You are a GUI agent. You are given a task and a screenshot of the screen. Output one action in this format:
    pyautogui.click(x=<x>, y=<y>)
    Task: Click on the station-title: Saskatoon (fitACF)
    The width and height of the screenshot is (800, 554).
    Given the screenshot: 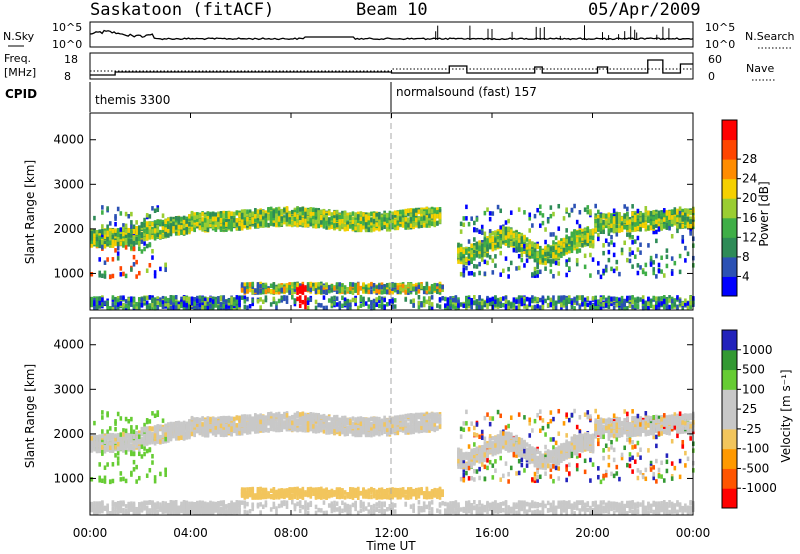 What is the action you would take?
    pyautogui.click(x=182, y=10)
    